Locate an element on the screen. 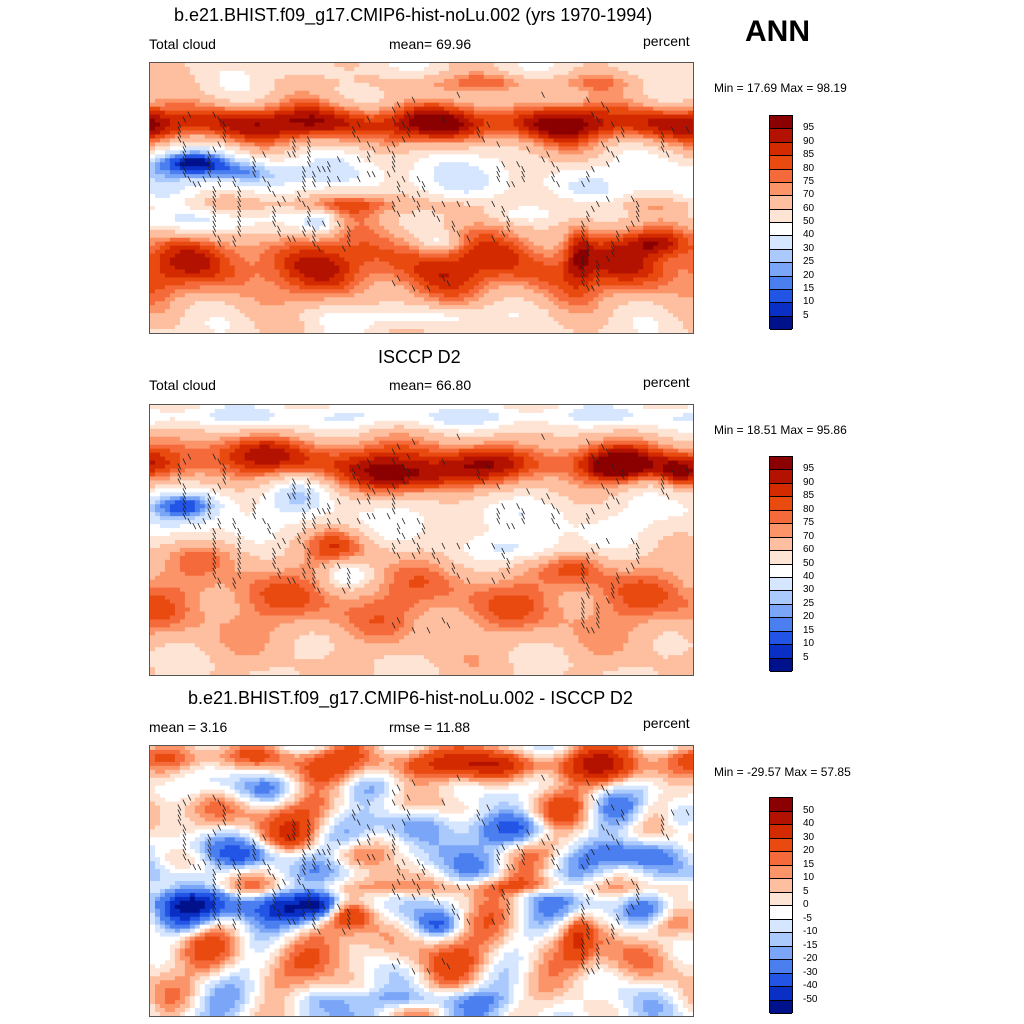  panel-2-colorbar is located at coordinates (781, 564).